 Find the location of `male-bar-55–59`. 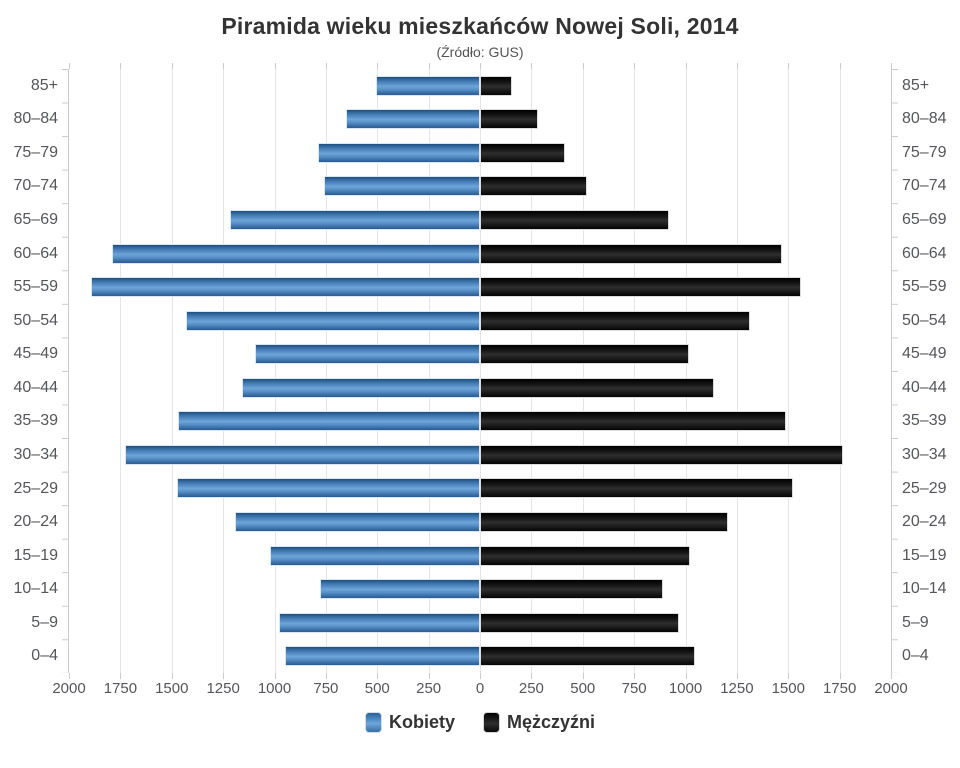

male-bar-55–59 is located at coordinates (640, 287).